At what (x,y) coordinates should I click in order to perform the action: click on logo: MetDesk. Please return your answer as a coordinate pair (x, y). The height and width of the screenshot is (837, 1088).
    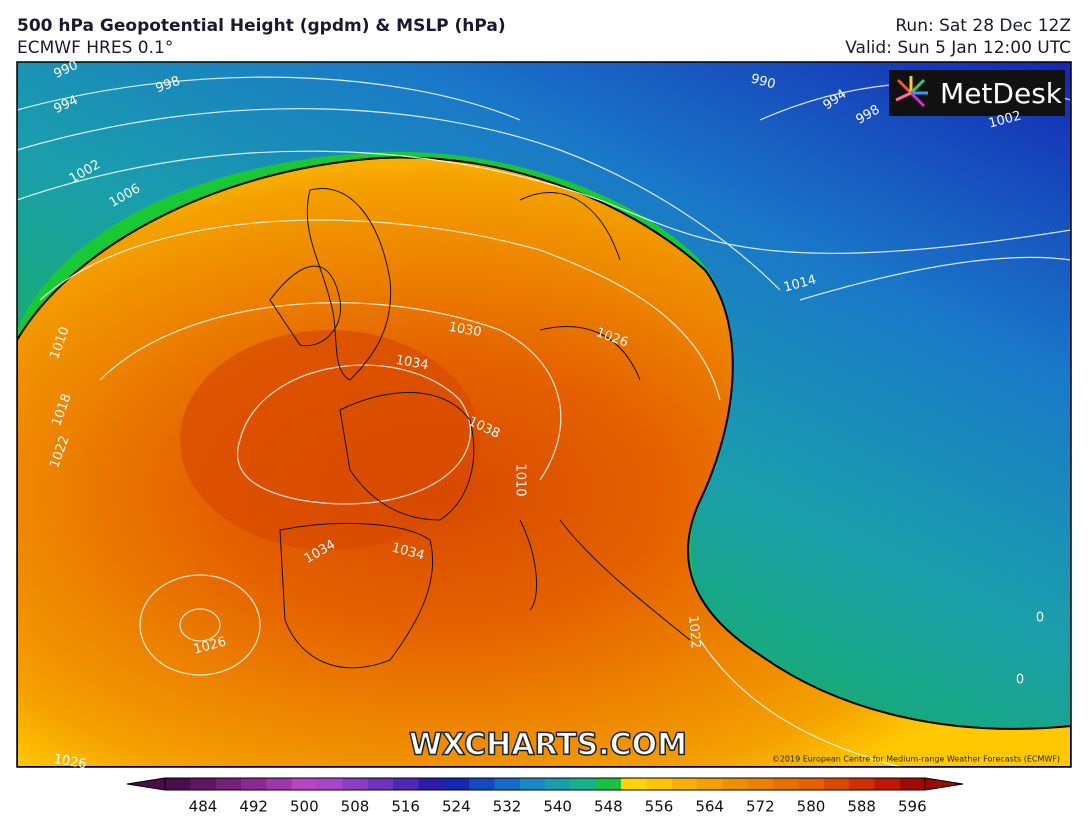
    Looking at the image, I should click on (1001, 93).